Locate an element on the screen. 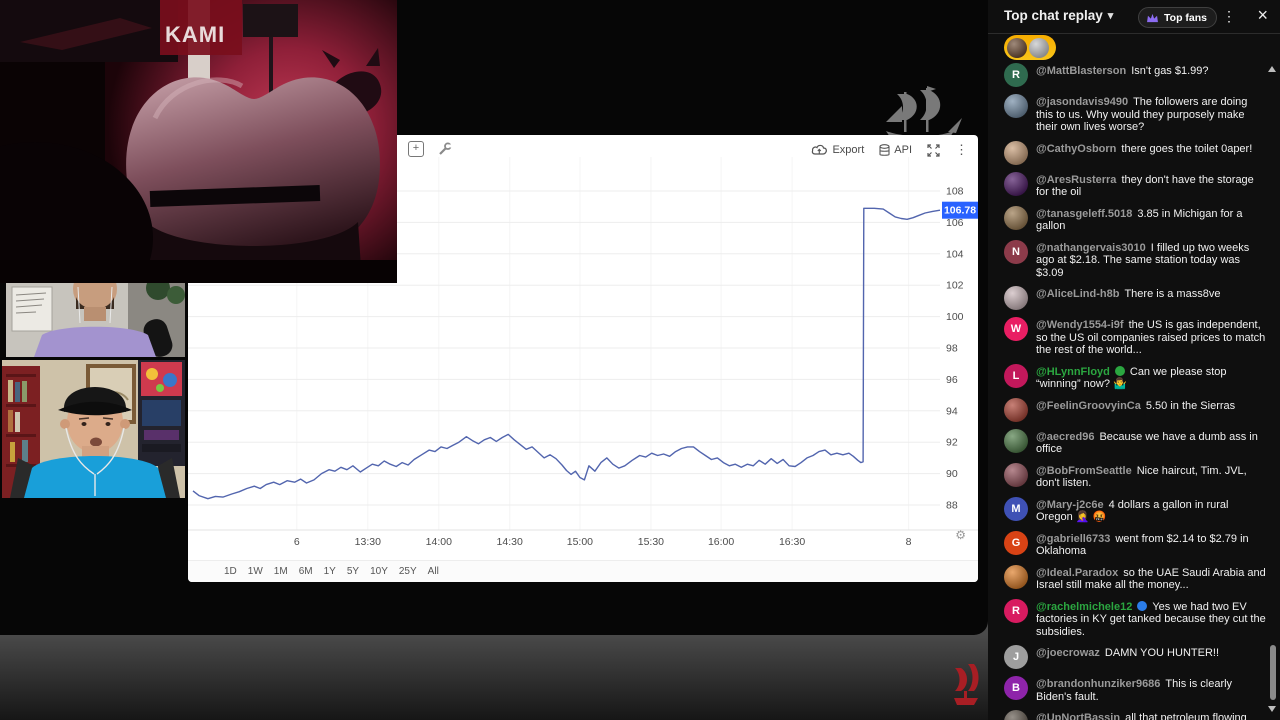  chat-message-text: @FeelinGroovyinCa 5.50 in the Sierras is located at coordinates (1135, 410).